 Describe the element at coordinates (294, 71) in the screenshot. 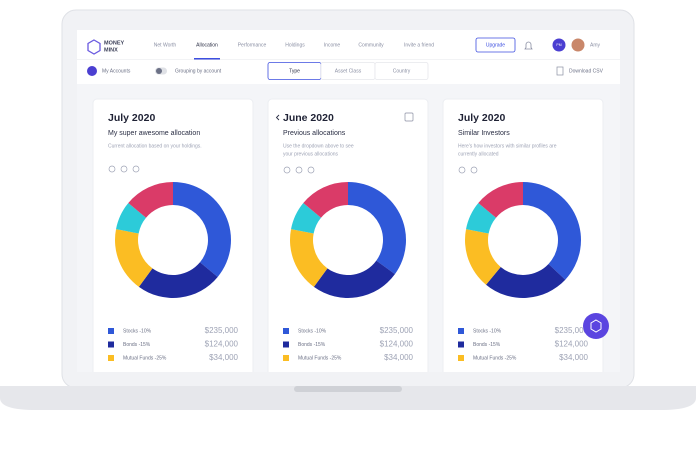

I see `tab-label: Type` at that location.